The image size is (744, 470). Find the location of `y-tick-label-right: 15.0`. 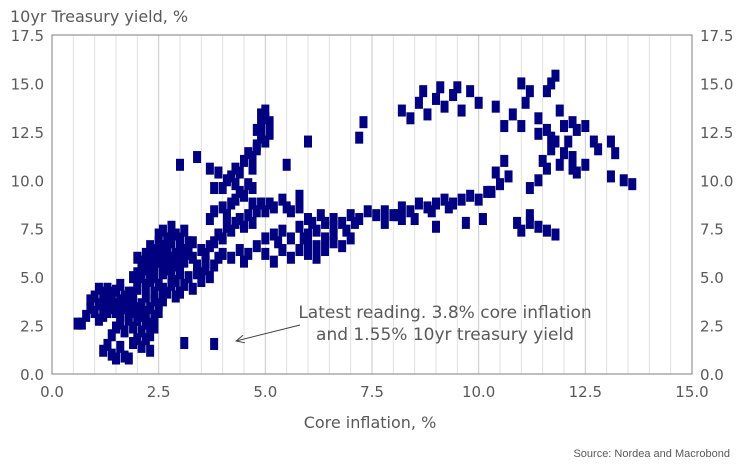

y-tick-label-right: 15.0 is located at coordinates (716, 84).